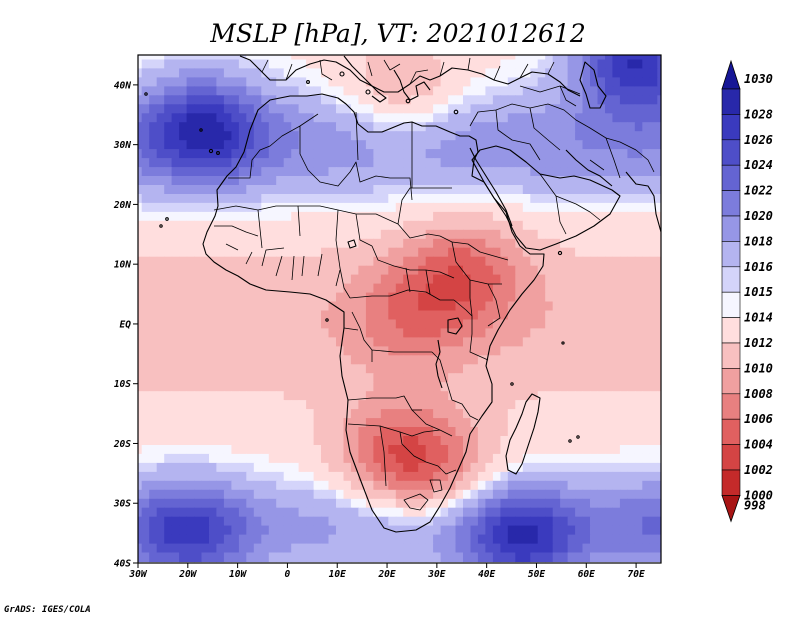 The width and height of the screenshot is (800, 618). I want to click on southern-africa-borders, so click(402, 453).